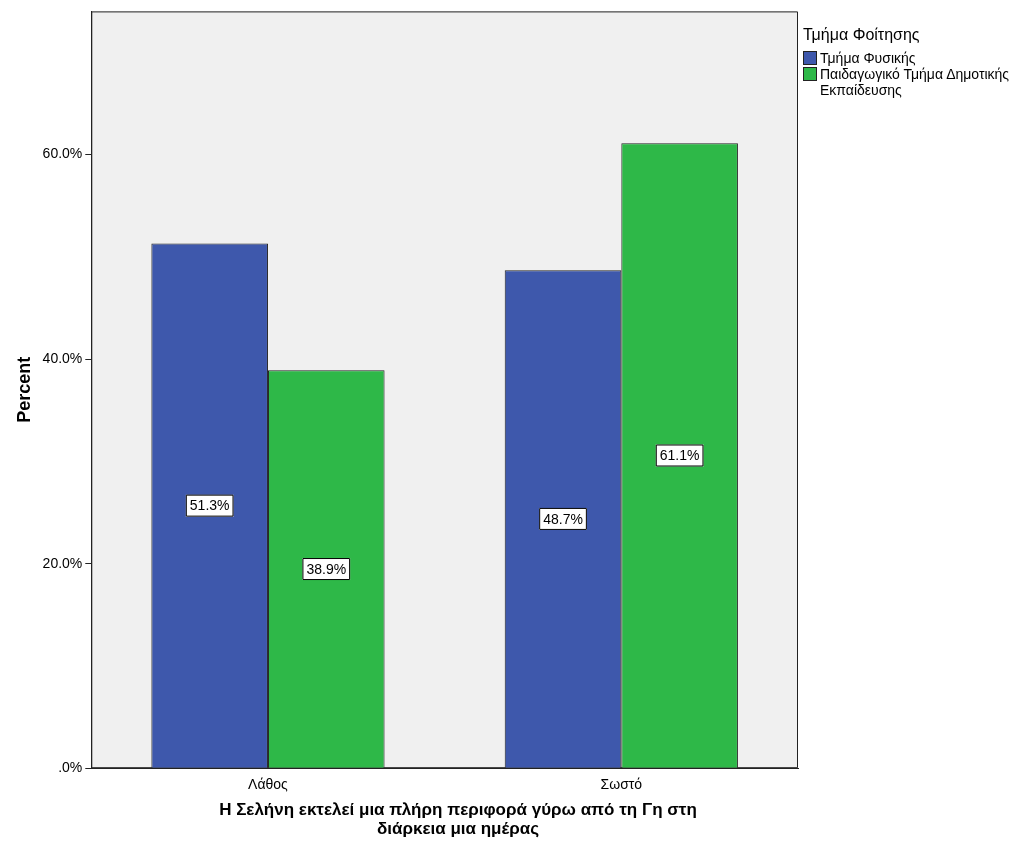  Describe the element at coordinates (70, 767) in the screenshot. I see `y-tick-label: .0%` at that location.